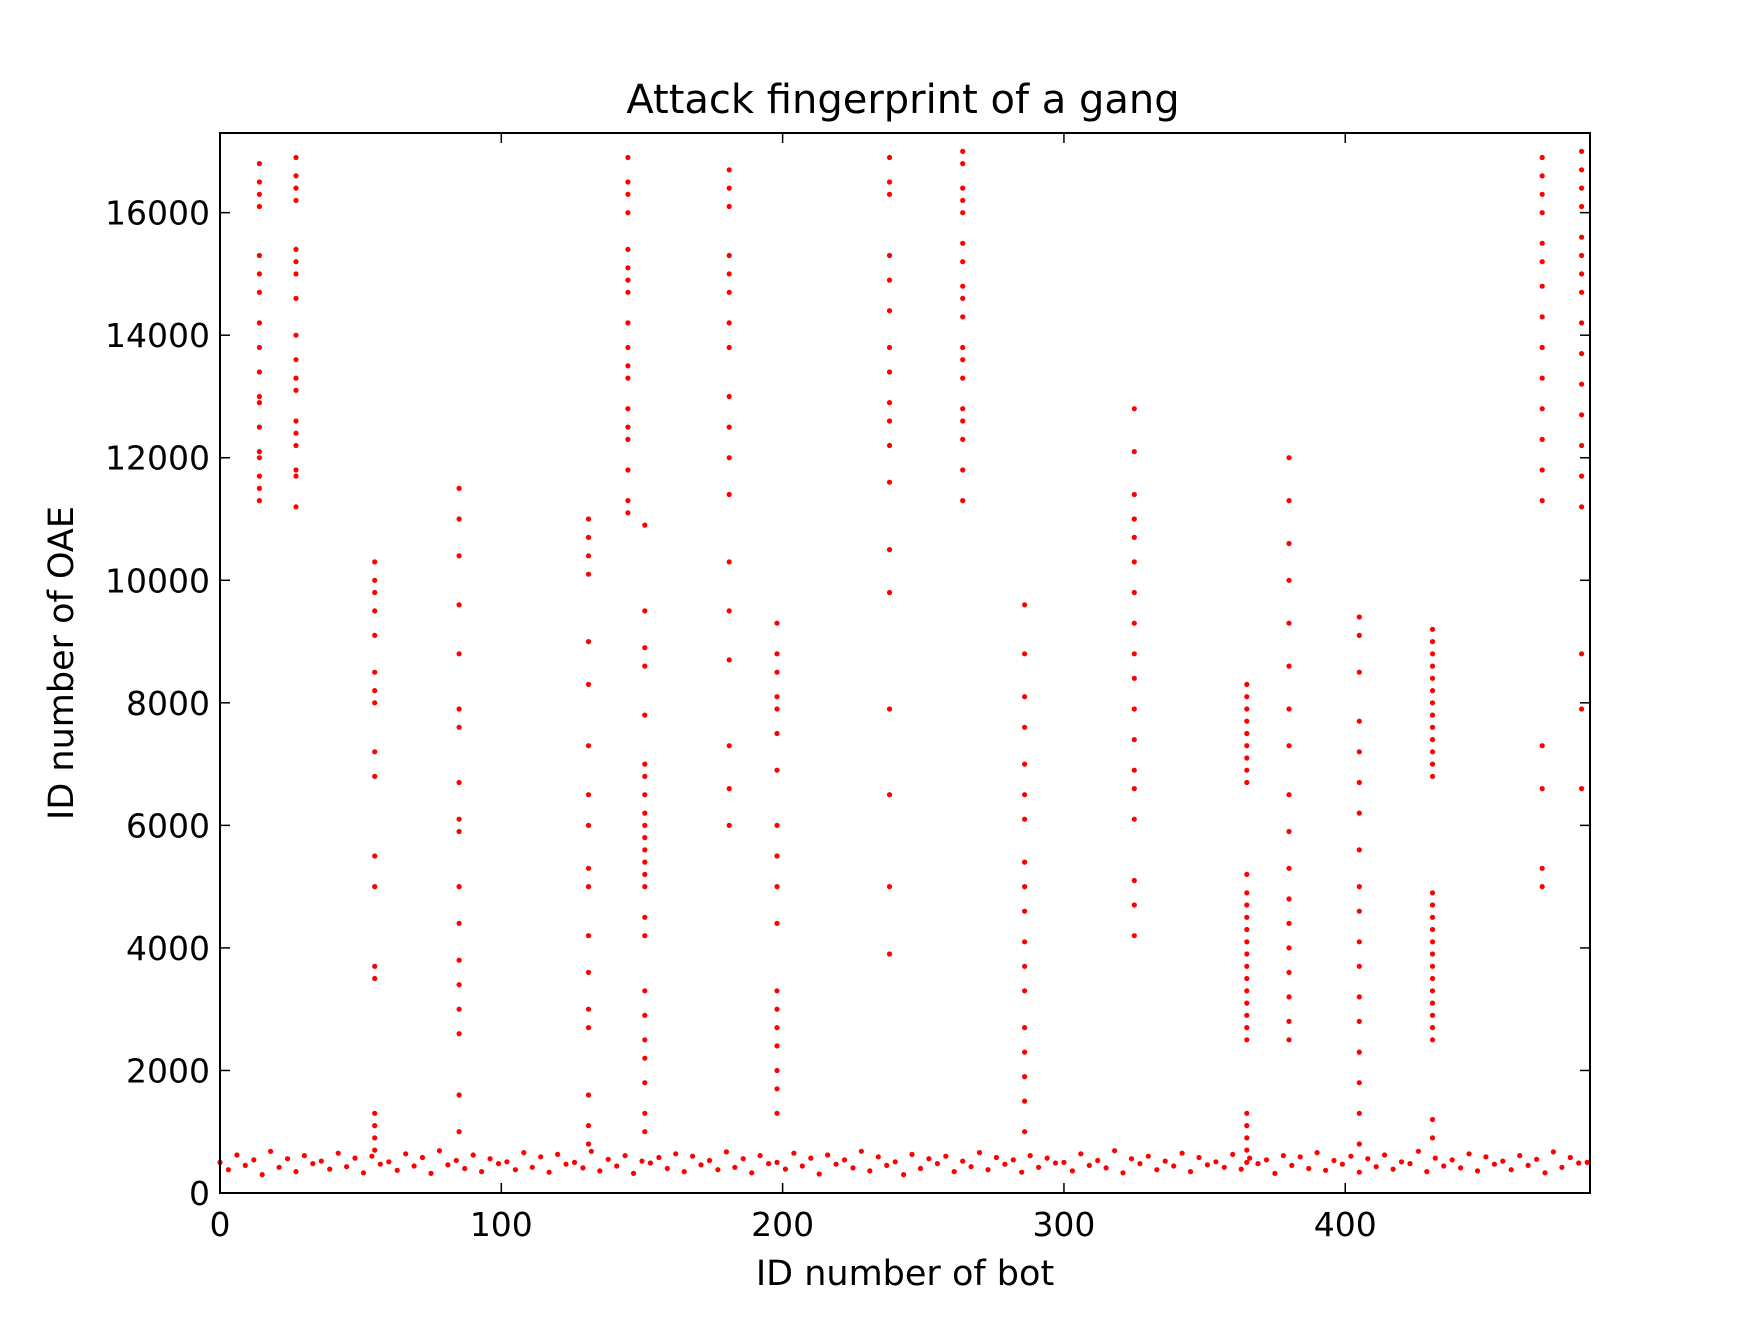 This screenshot has height=1320, width=1760. What do you see at coordinates (220, 1224) in the screenshot?
I see `x-tick-label: 0` at bounding box center [220, 1224].